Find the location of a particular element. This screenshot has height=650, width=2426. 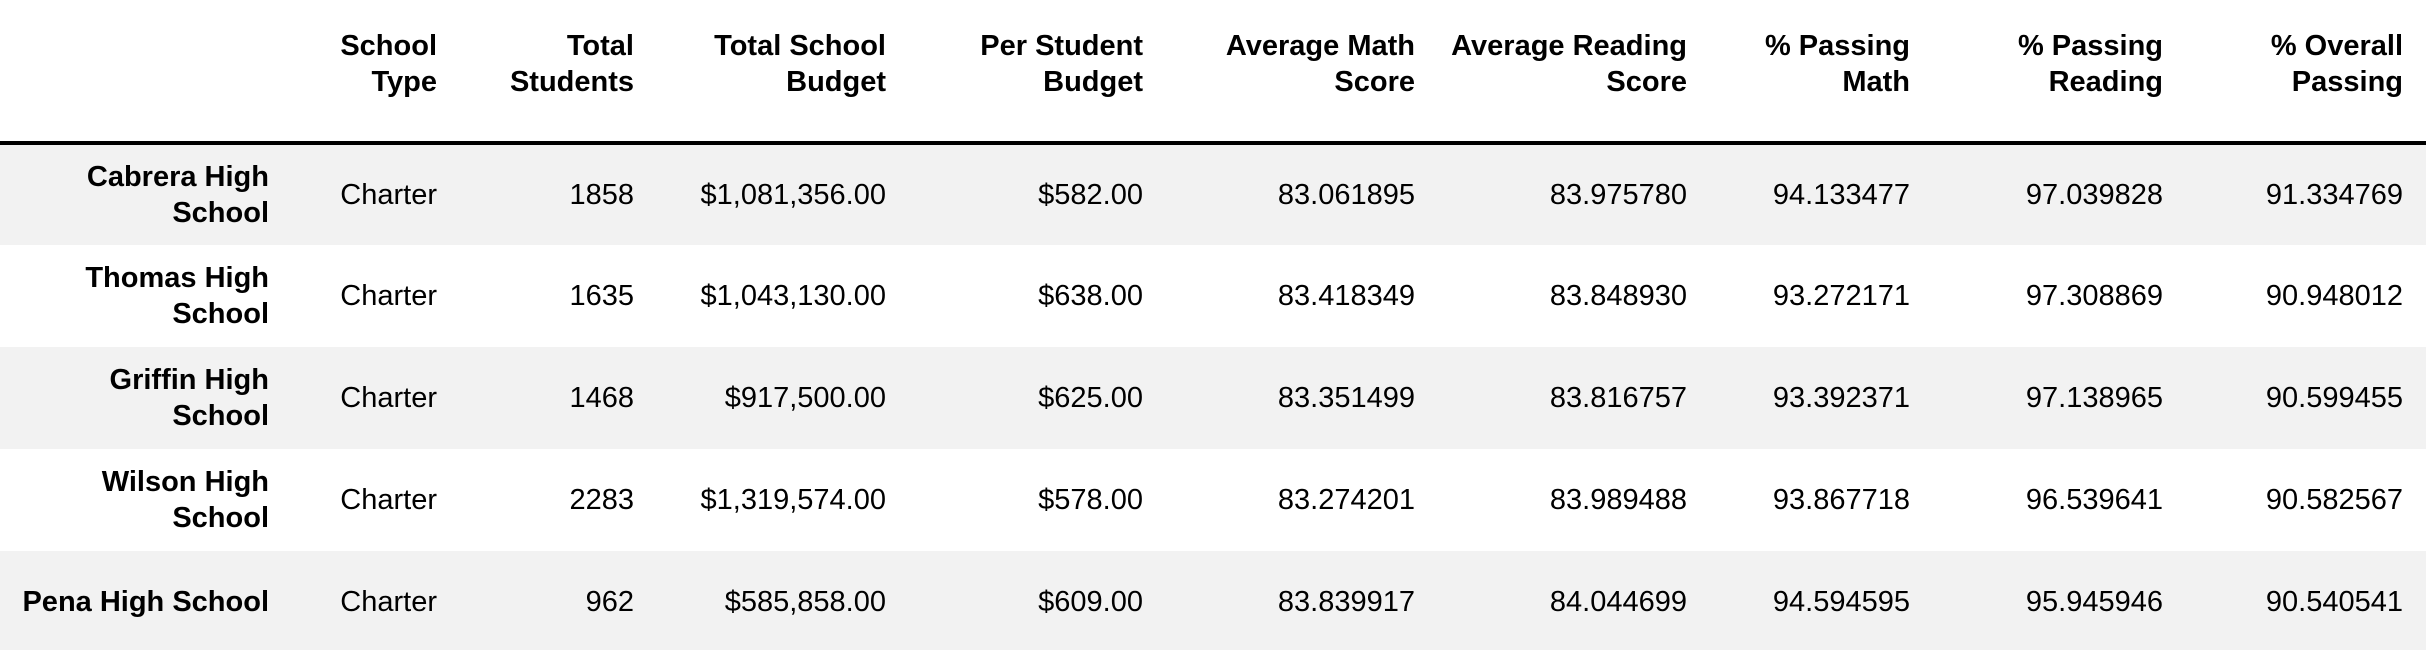

index-cell: Griffin High School is located at coordinates (189, 398).